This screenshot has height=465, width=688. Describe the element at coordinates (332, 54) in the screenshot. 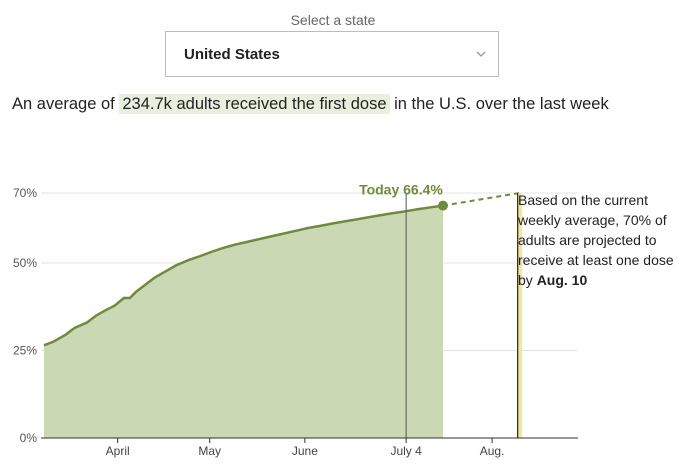

I see `state-select: United States` at that location.